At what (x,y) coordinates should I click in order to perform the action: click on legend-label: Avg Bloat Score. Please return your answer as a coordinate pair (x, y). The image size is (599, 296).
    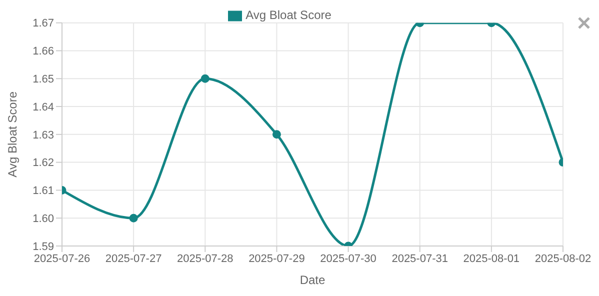
    Looking at the image, I should click on (289, 15).